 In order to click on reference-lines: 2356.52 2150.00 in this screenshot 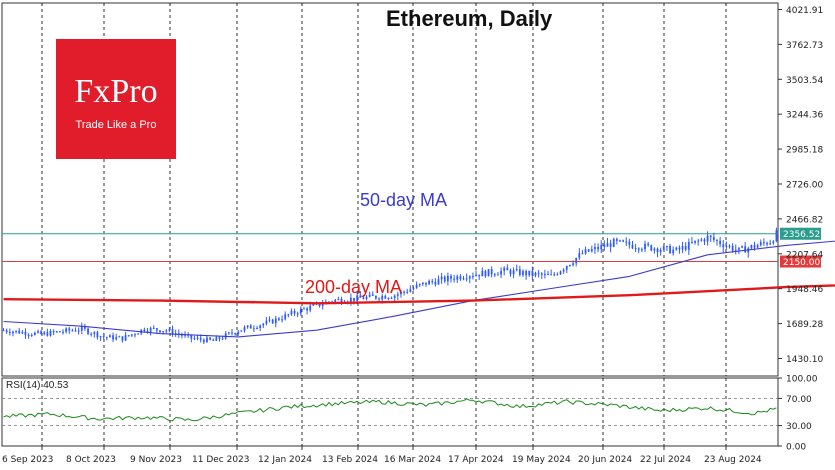, I will do `click(411, 247)`.